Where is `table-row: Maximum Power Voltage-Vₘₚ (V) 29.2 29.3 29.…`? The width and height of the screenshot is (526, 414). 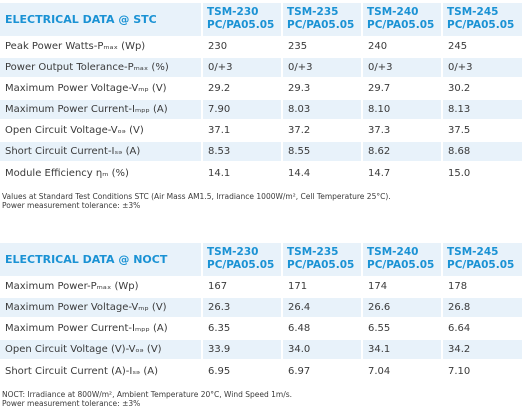 table-row: Maximum Power Voltage-Vₘₚ (V) 29.2 29.3 29.… is located at coordinates (261, 88).